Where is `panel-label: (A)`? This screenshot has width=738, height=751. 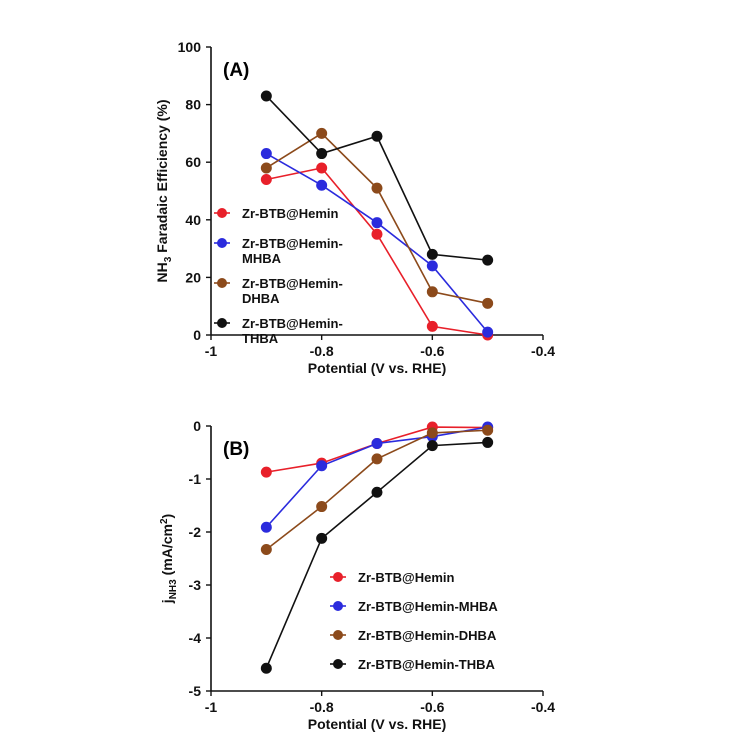 panel-label: (A) is located at coordinates (236, 70).